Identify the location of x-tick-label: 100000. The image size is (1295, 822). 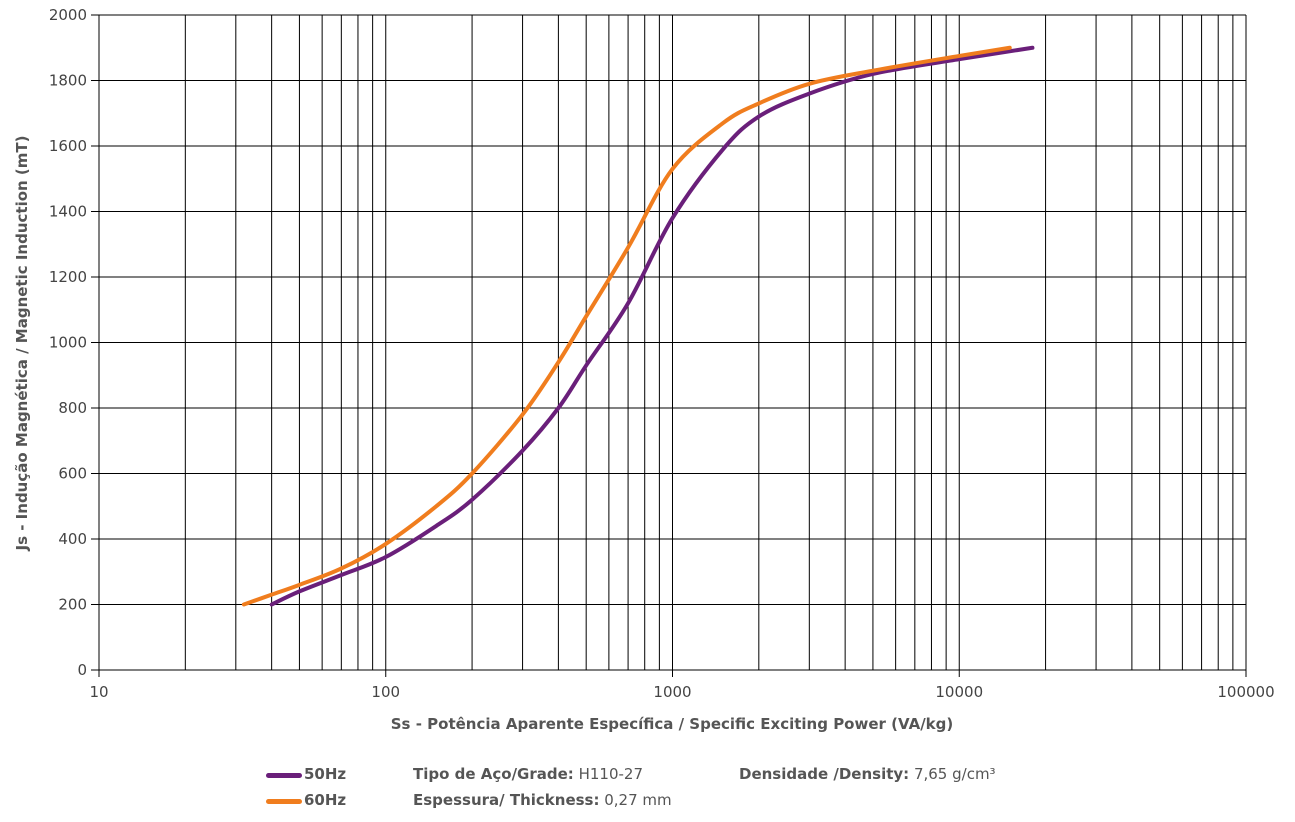
(1245, 692).